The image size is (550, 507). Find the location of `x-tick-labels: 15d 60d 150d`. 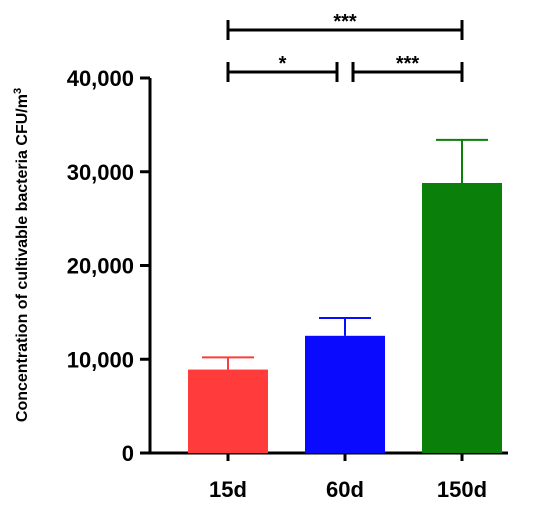

x-tick-labels: 15d 60d 150d is located at coordinates (348, 477).